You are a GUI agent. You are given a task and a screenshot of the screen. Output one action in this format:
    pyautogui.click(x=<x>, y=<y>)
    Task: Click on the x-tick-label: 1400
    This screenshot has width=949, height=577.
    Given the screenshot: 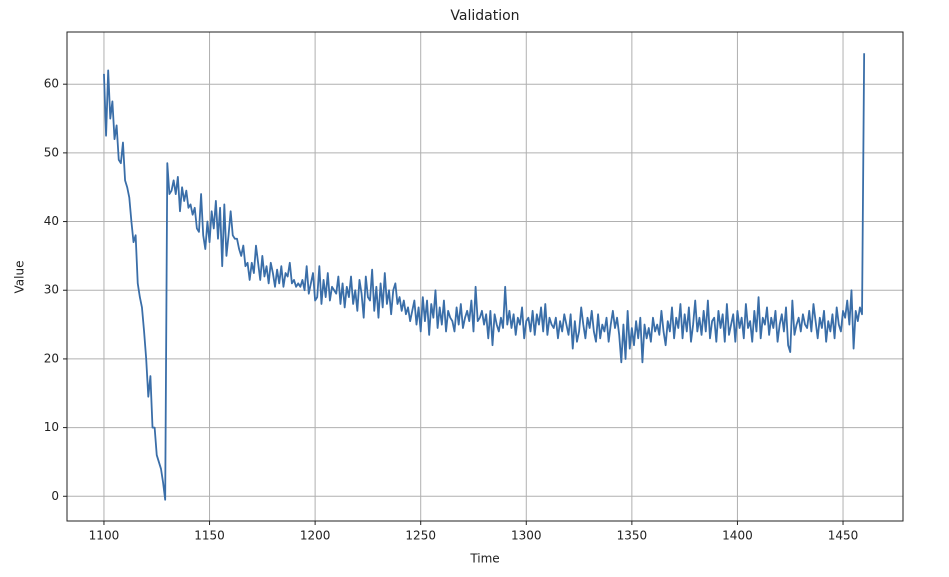 What is the action you would take?
    pyautogui.click(x=737, y=536)
    